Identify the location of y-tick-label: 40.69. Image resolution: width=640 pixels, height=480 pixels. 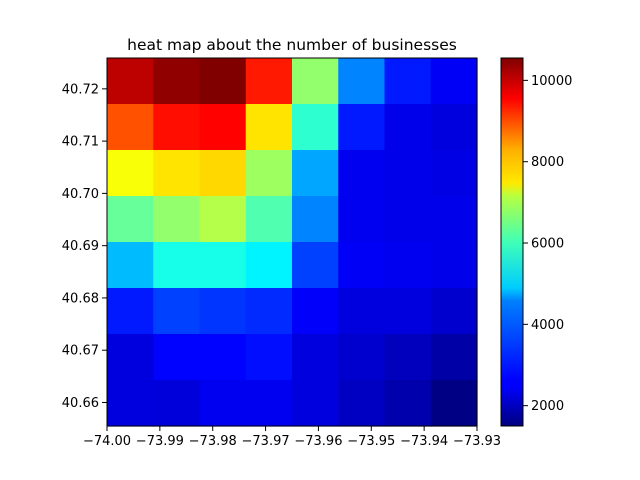
(80, 246).